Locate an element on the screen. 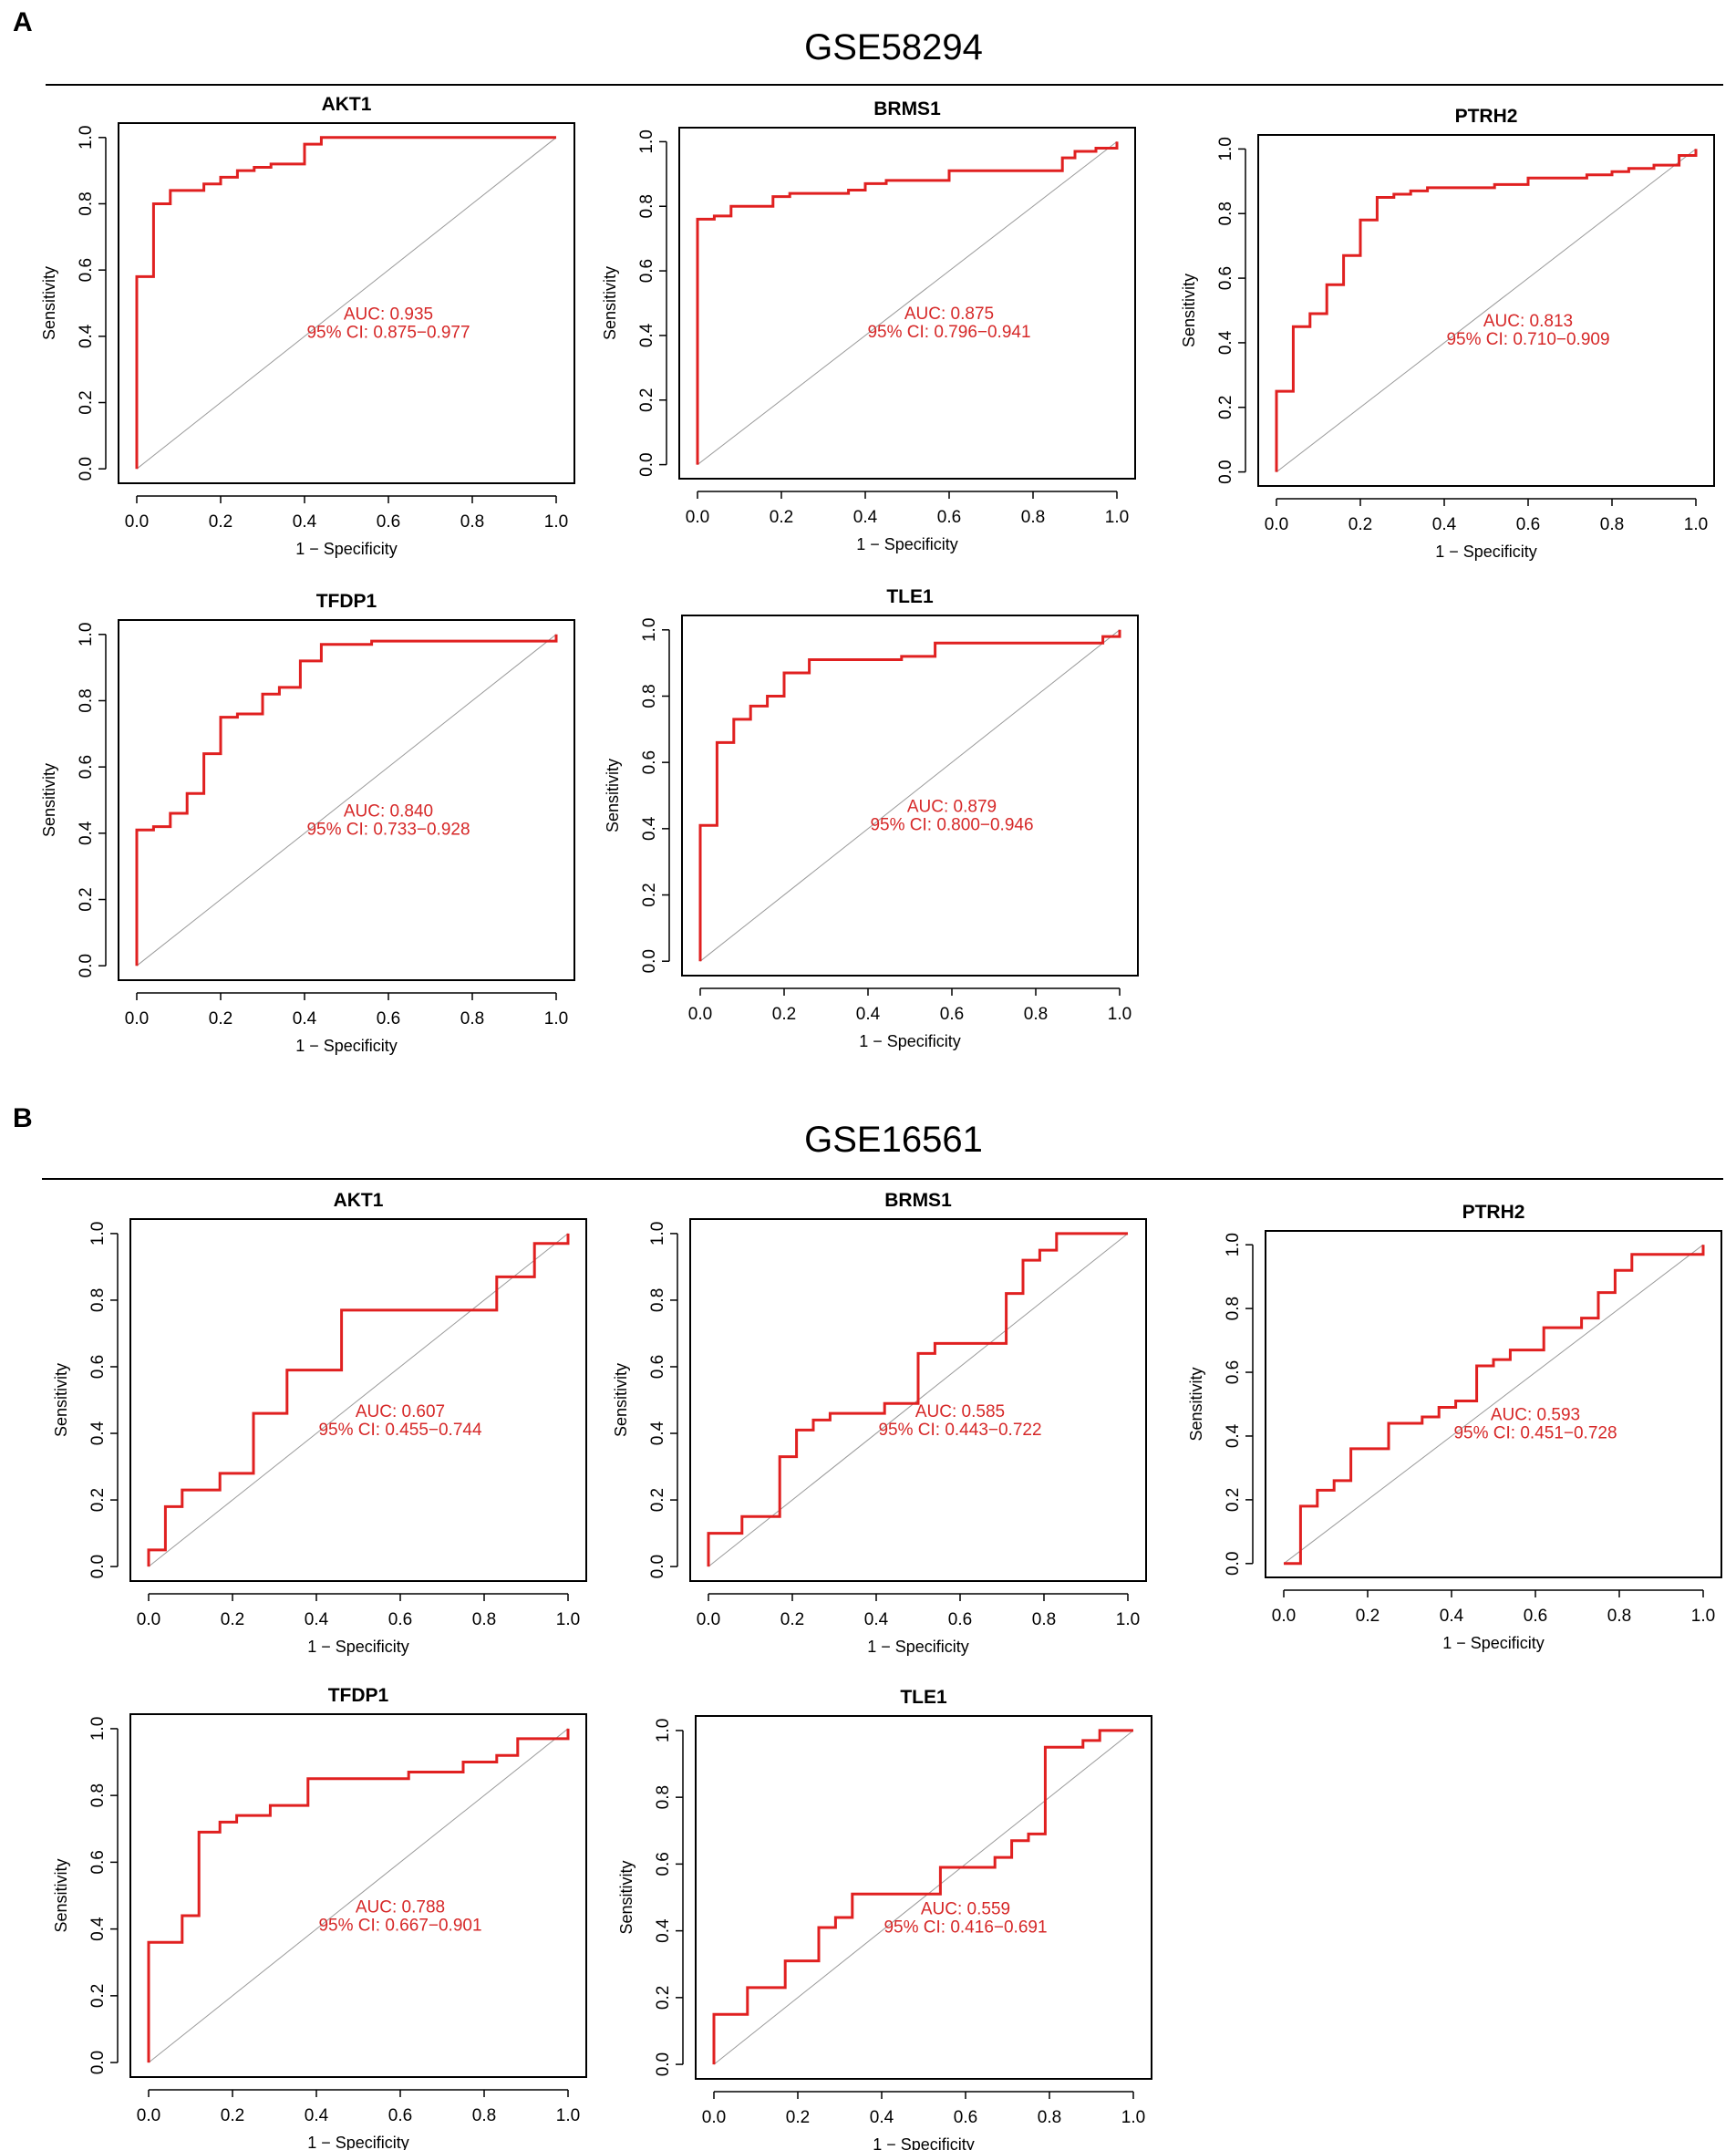 The image size is (1736, 2150). auc-label: AUC: 0.879 is located at coordinates (952, 807).